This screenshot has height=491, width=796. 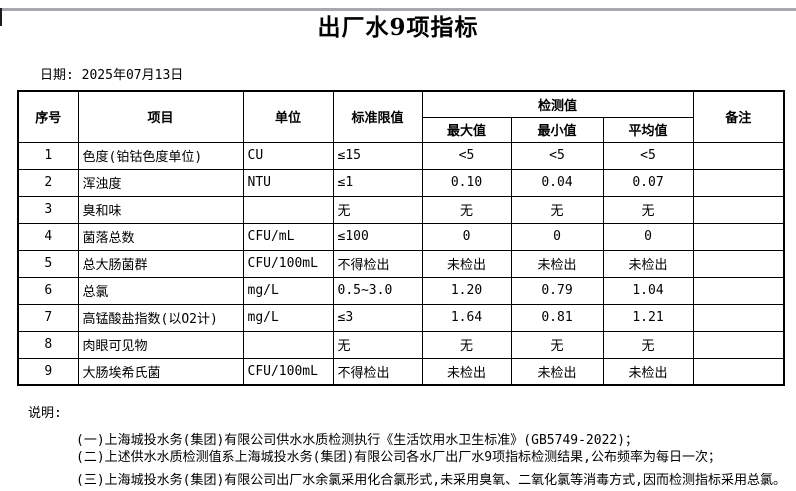 What do you see at coordinates (466, 236) in the screenshot?
I see `cell-max: 0` at bounding box center [466, 236].